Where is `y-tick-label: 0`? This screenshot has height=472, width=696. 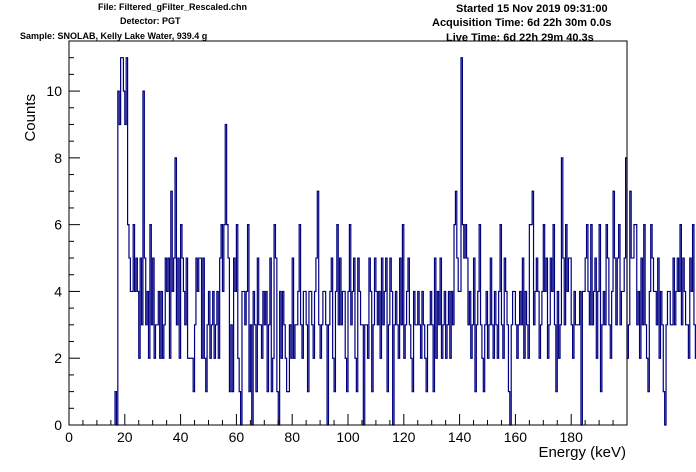 y-tick-label: 0 is located at coordinates (58, 425).